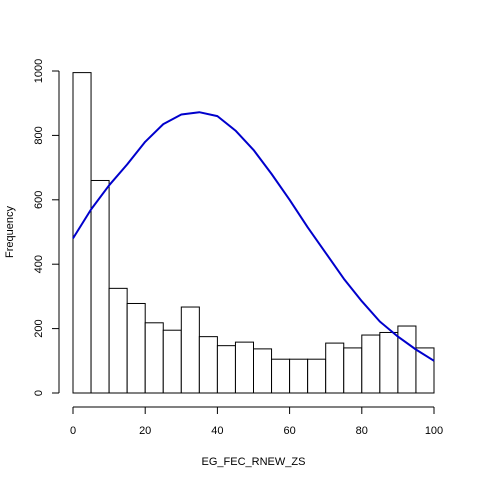 This screenshot has height=480, width=480. What do you see at coordinates (39, 135) in the screenshot?
I see `y-tick-label: 800` at bounding box center [39, 135].